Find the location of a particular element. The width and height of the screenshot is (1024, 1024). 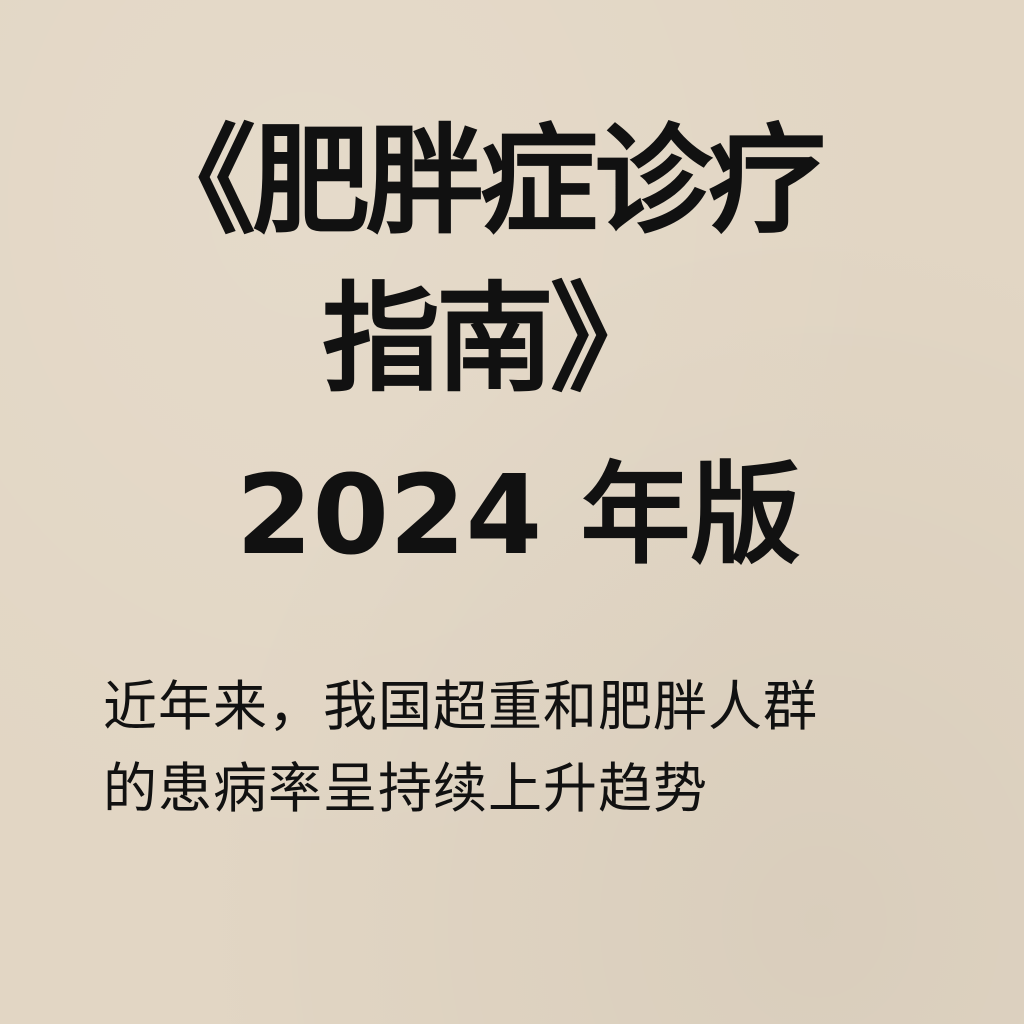

subtitle-line-1: 近年来，我国超重和肥胖人群 is located at coordinates (460, 706).